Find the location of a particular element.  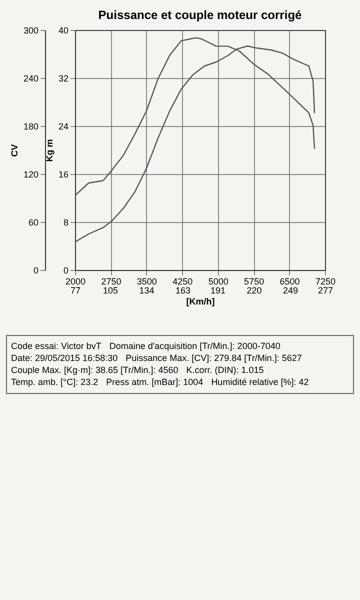

y-tick-label: 24 is located at coordinates (63, 127).